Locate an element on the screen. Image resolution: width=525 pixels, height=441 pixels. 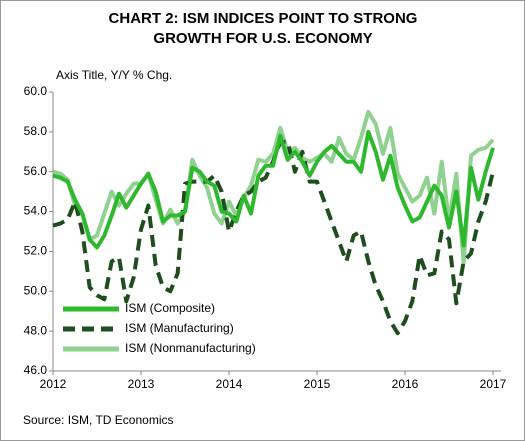
y-tick-label: 54.0 is located at coordinates (36, 211).